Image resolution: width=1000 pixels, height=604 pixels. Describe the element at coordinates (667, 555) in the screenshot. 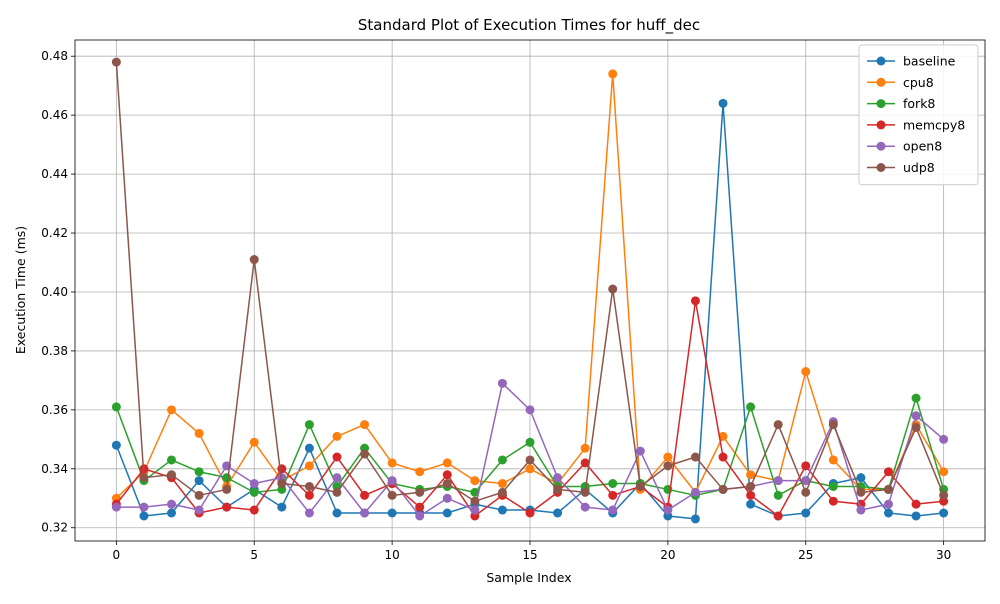

I see `x-tick-label: 20` at that location.